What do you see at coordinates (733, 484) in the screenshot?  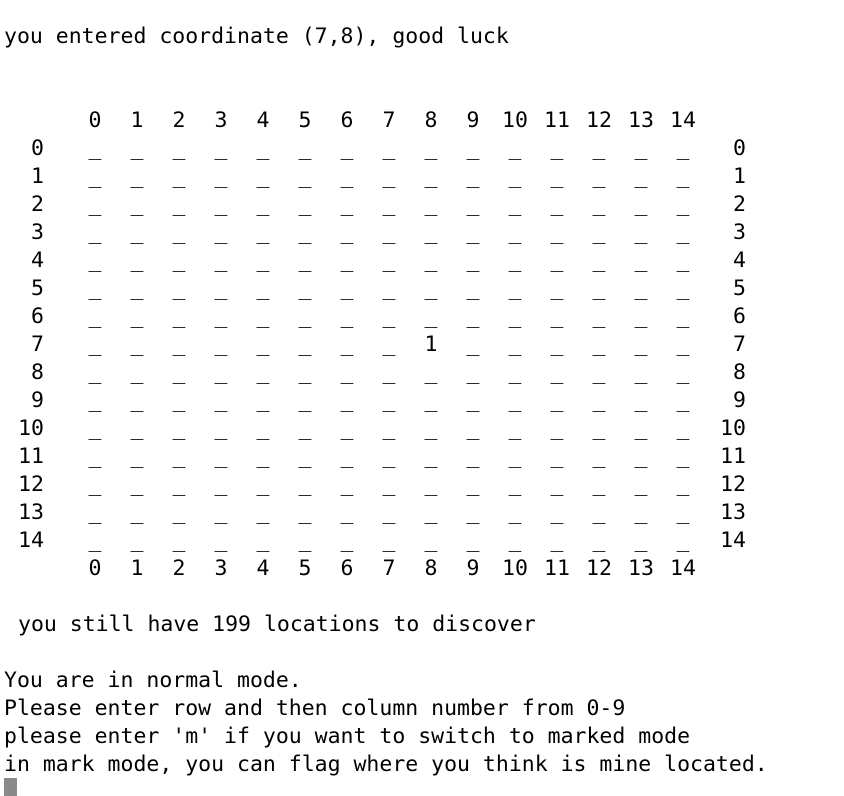 I see `row-label-right: 12` at bounding box center [733, 484].